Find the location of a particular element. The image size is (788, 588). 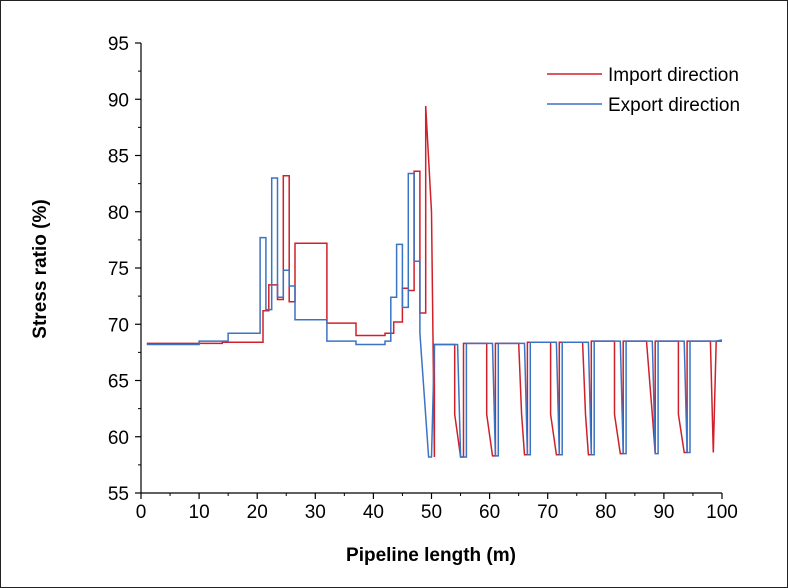

y-tick-label: 55 is located at coordinates (118, 494).